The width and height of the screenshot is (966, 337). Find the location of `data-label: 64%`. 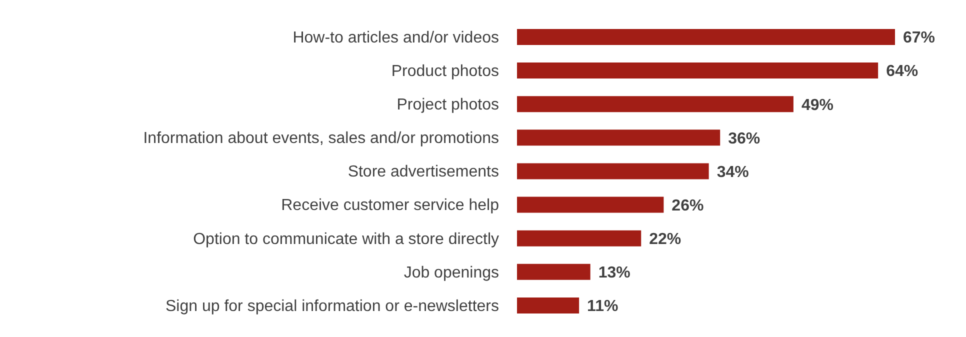

data-label: 64% is located at coordinates (902, 71).